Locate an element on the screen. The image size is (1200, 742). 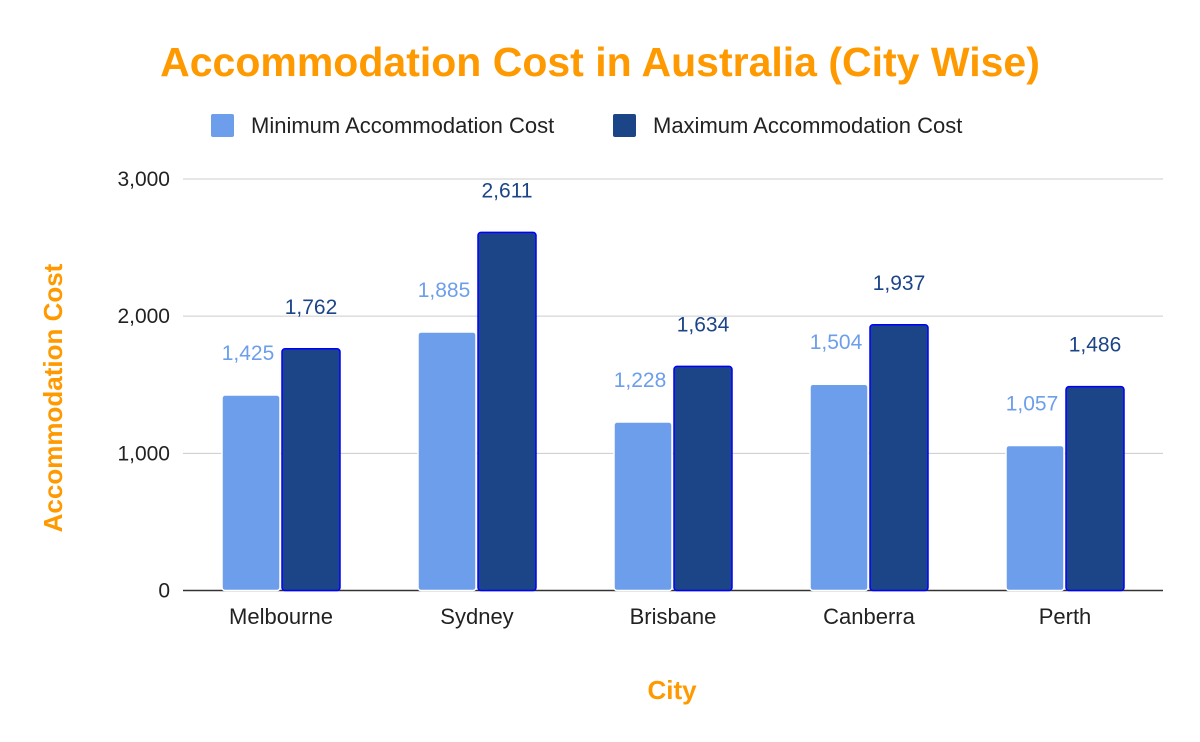
data-label: 1,228 is located at coordinates (640, 380).